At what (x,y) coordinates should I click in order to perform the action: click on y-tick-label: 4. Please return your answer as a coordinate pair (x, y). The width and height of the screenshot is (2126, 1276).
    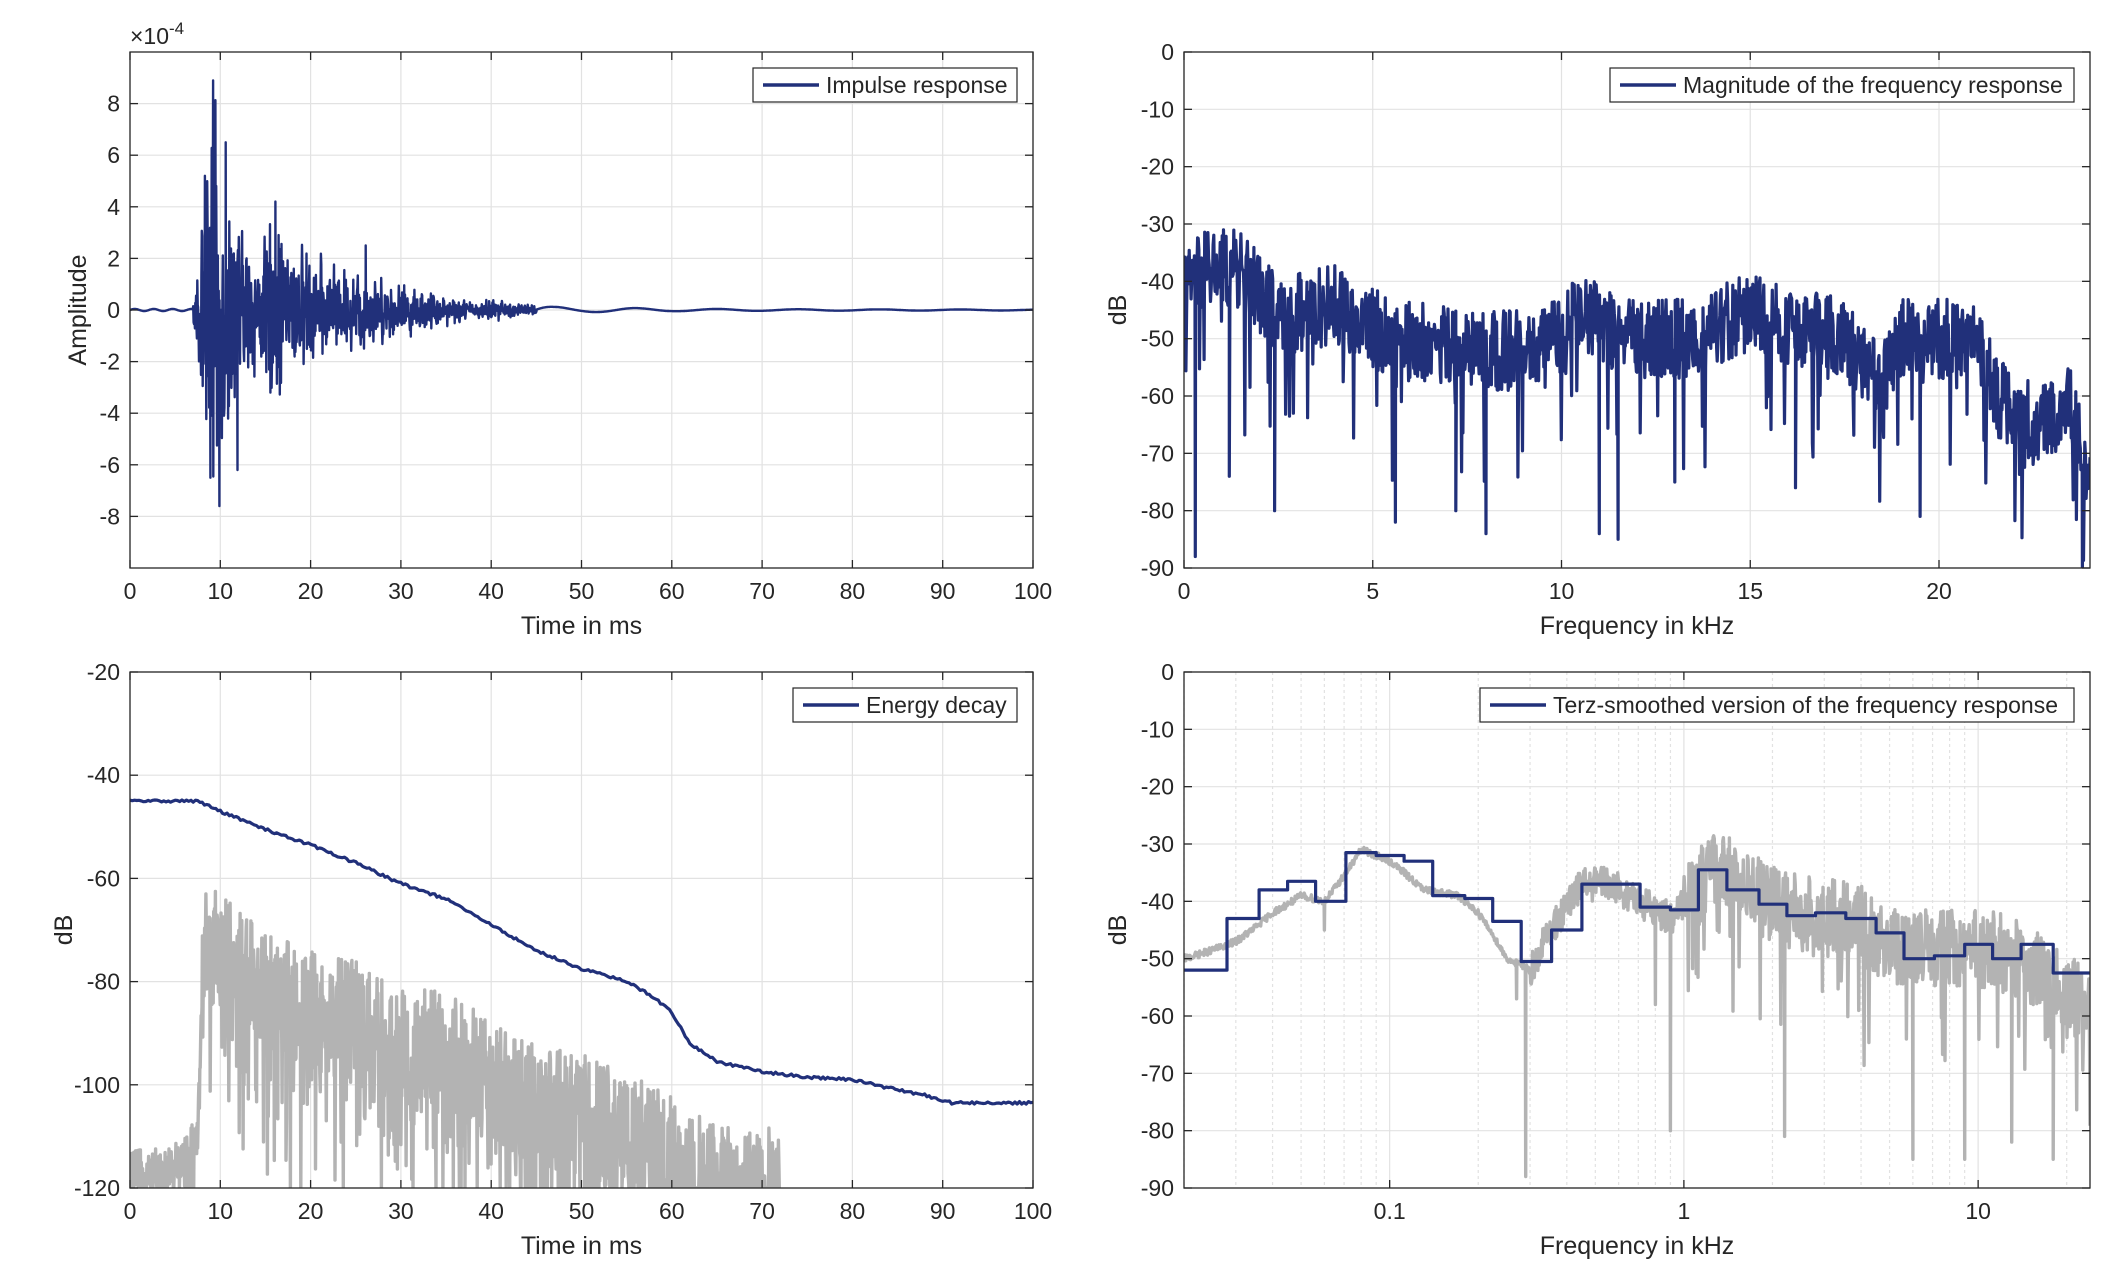
    Looking at the image, I should click on (113, 207).